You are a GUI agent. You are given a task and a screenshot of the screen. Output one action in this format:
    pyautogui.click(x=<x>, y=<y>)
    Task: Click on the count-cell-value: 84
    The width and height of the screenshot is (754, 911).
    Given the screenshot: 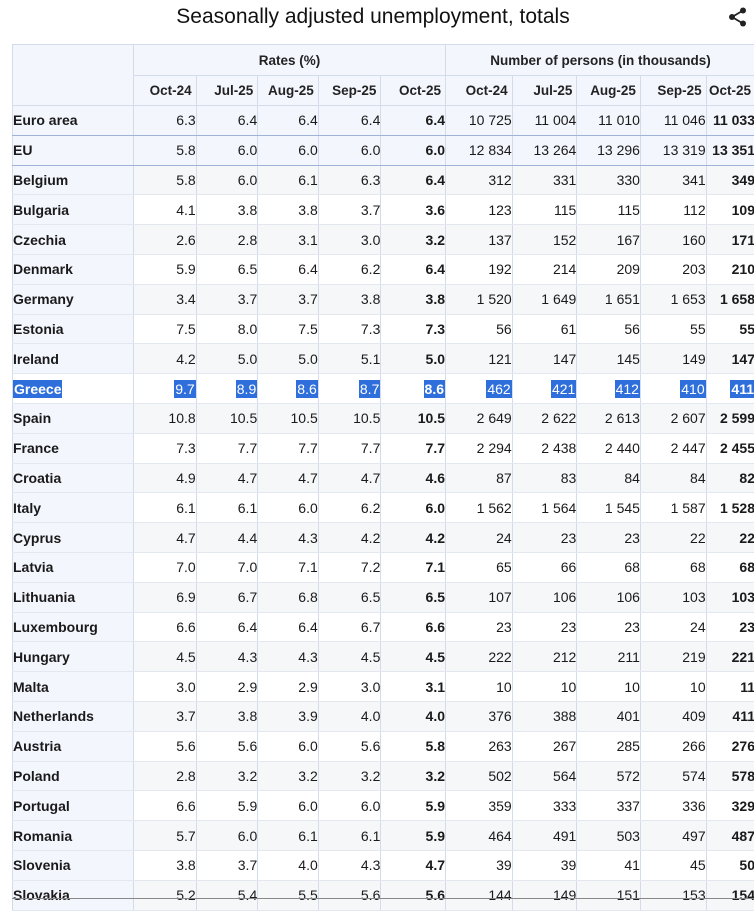 What is the action you would take?
    pyautogui.click(x=632, y=478)
    